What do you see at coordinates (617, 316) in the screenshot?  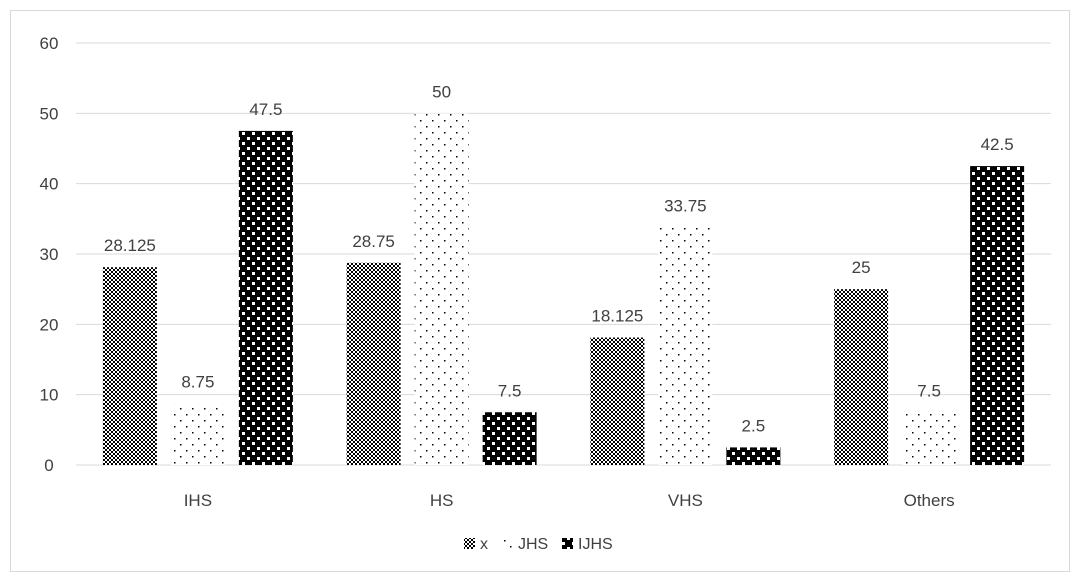 I see `data-label: 18.125` at bounding box center [617, 316].